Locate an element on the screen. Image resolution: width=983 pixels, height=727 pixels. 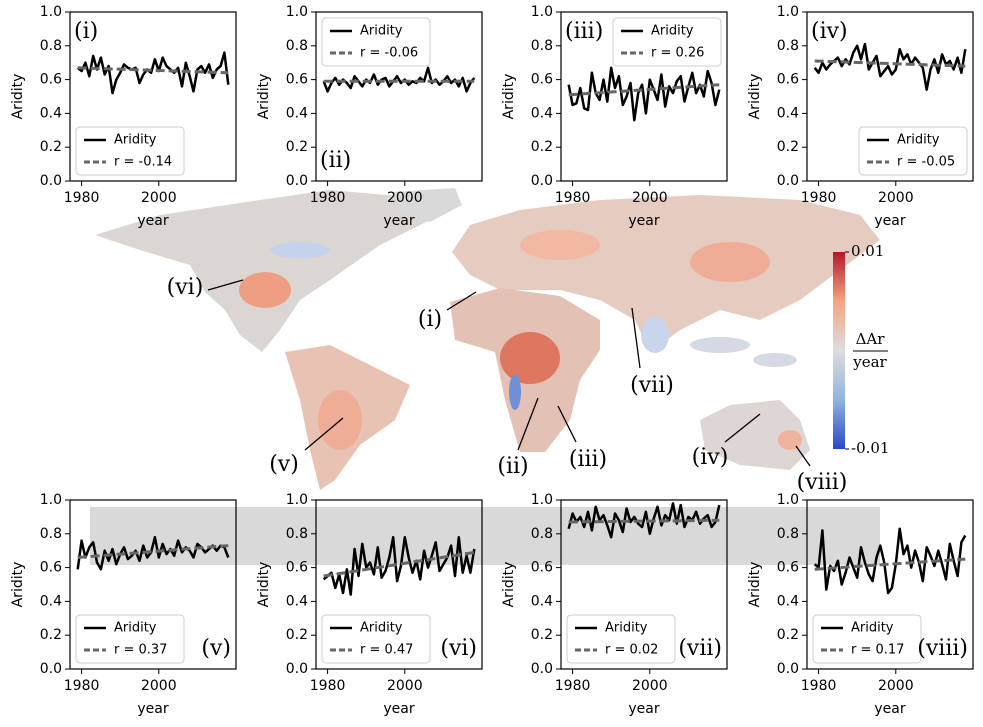
colorbar: ΔAr year 0.01 -0.01 is located at coordinates (861, 349).